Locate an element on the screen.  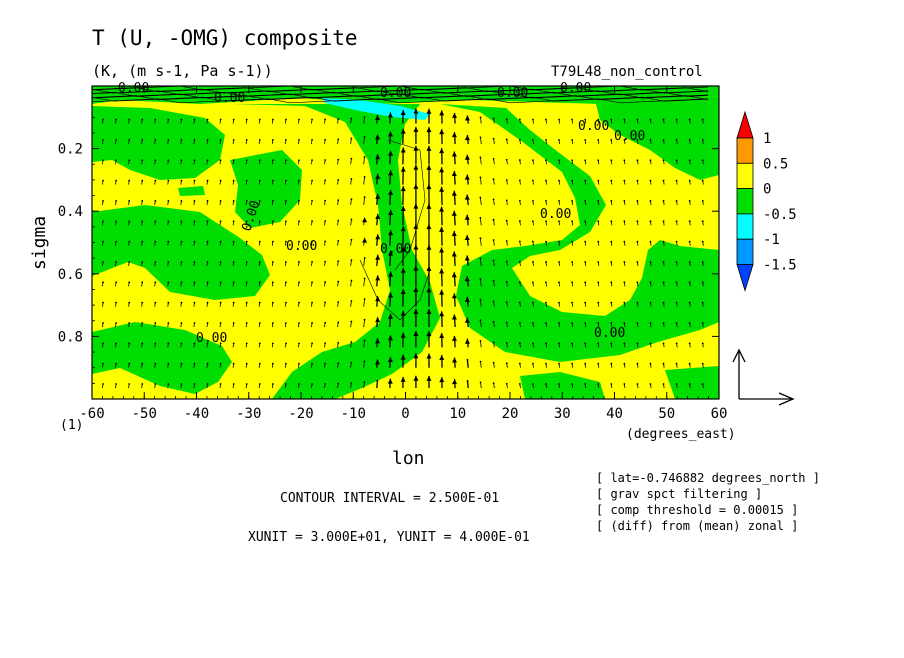
info-note-1: [ lat=-0.746882 degrees_north ] is located at coordinates (708, 478).